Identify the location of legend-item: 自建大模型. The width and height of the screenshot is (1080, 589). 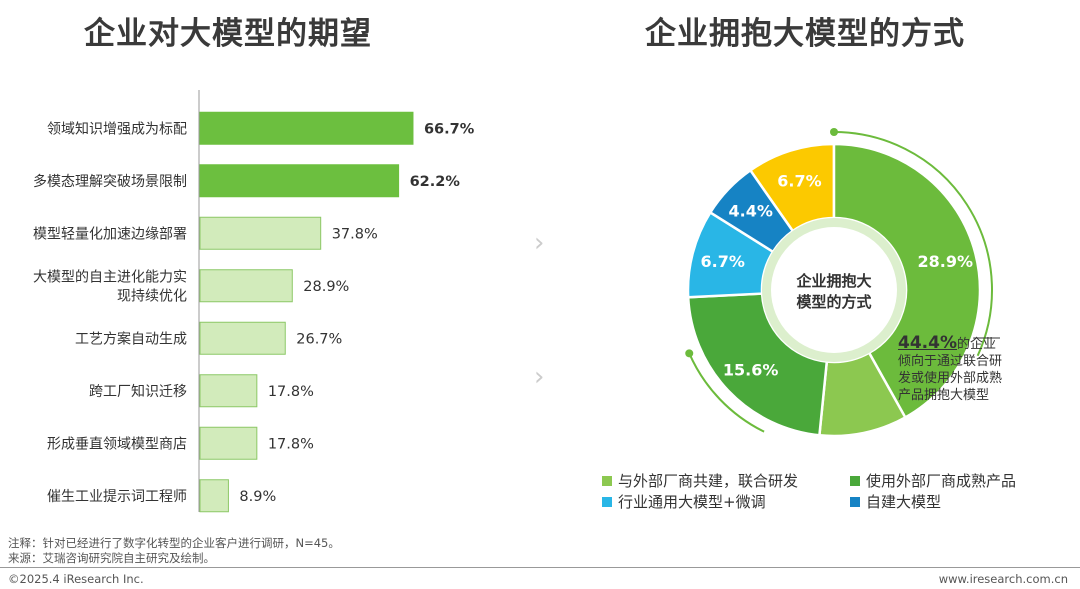
(895, 501).